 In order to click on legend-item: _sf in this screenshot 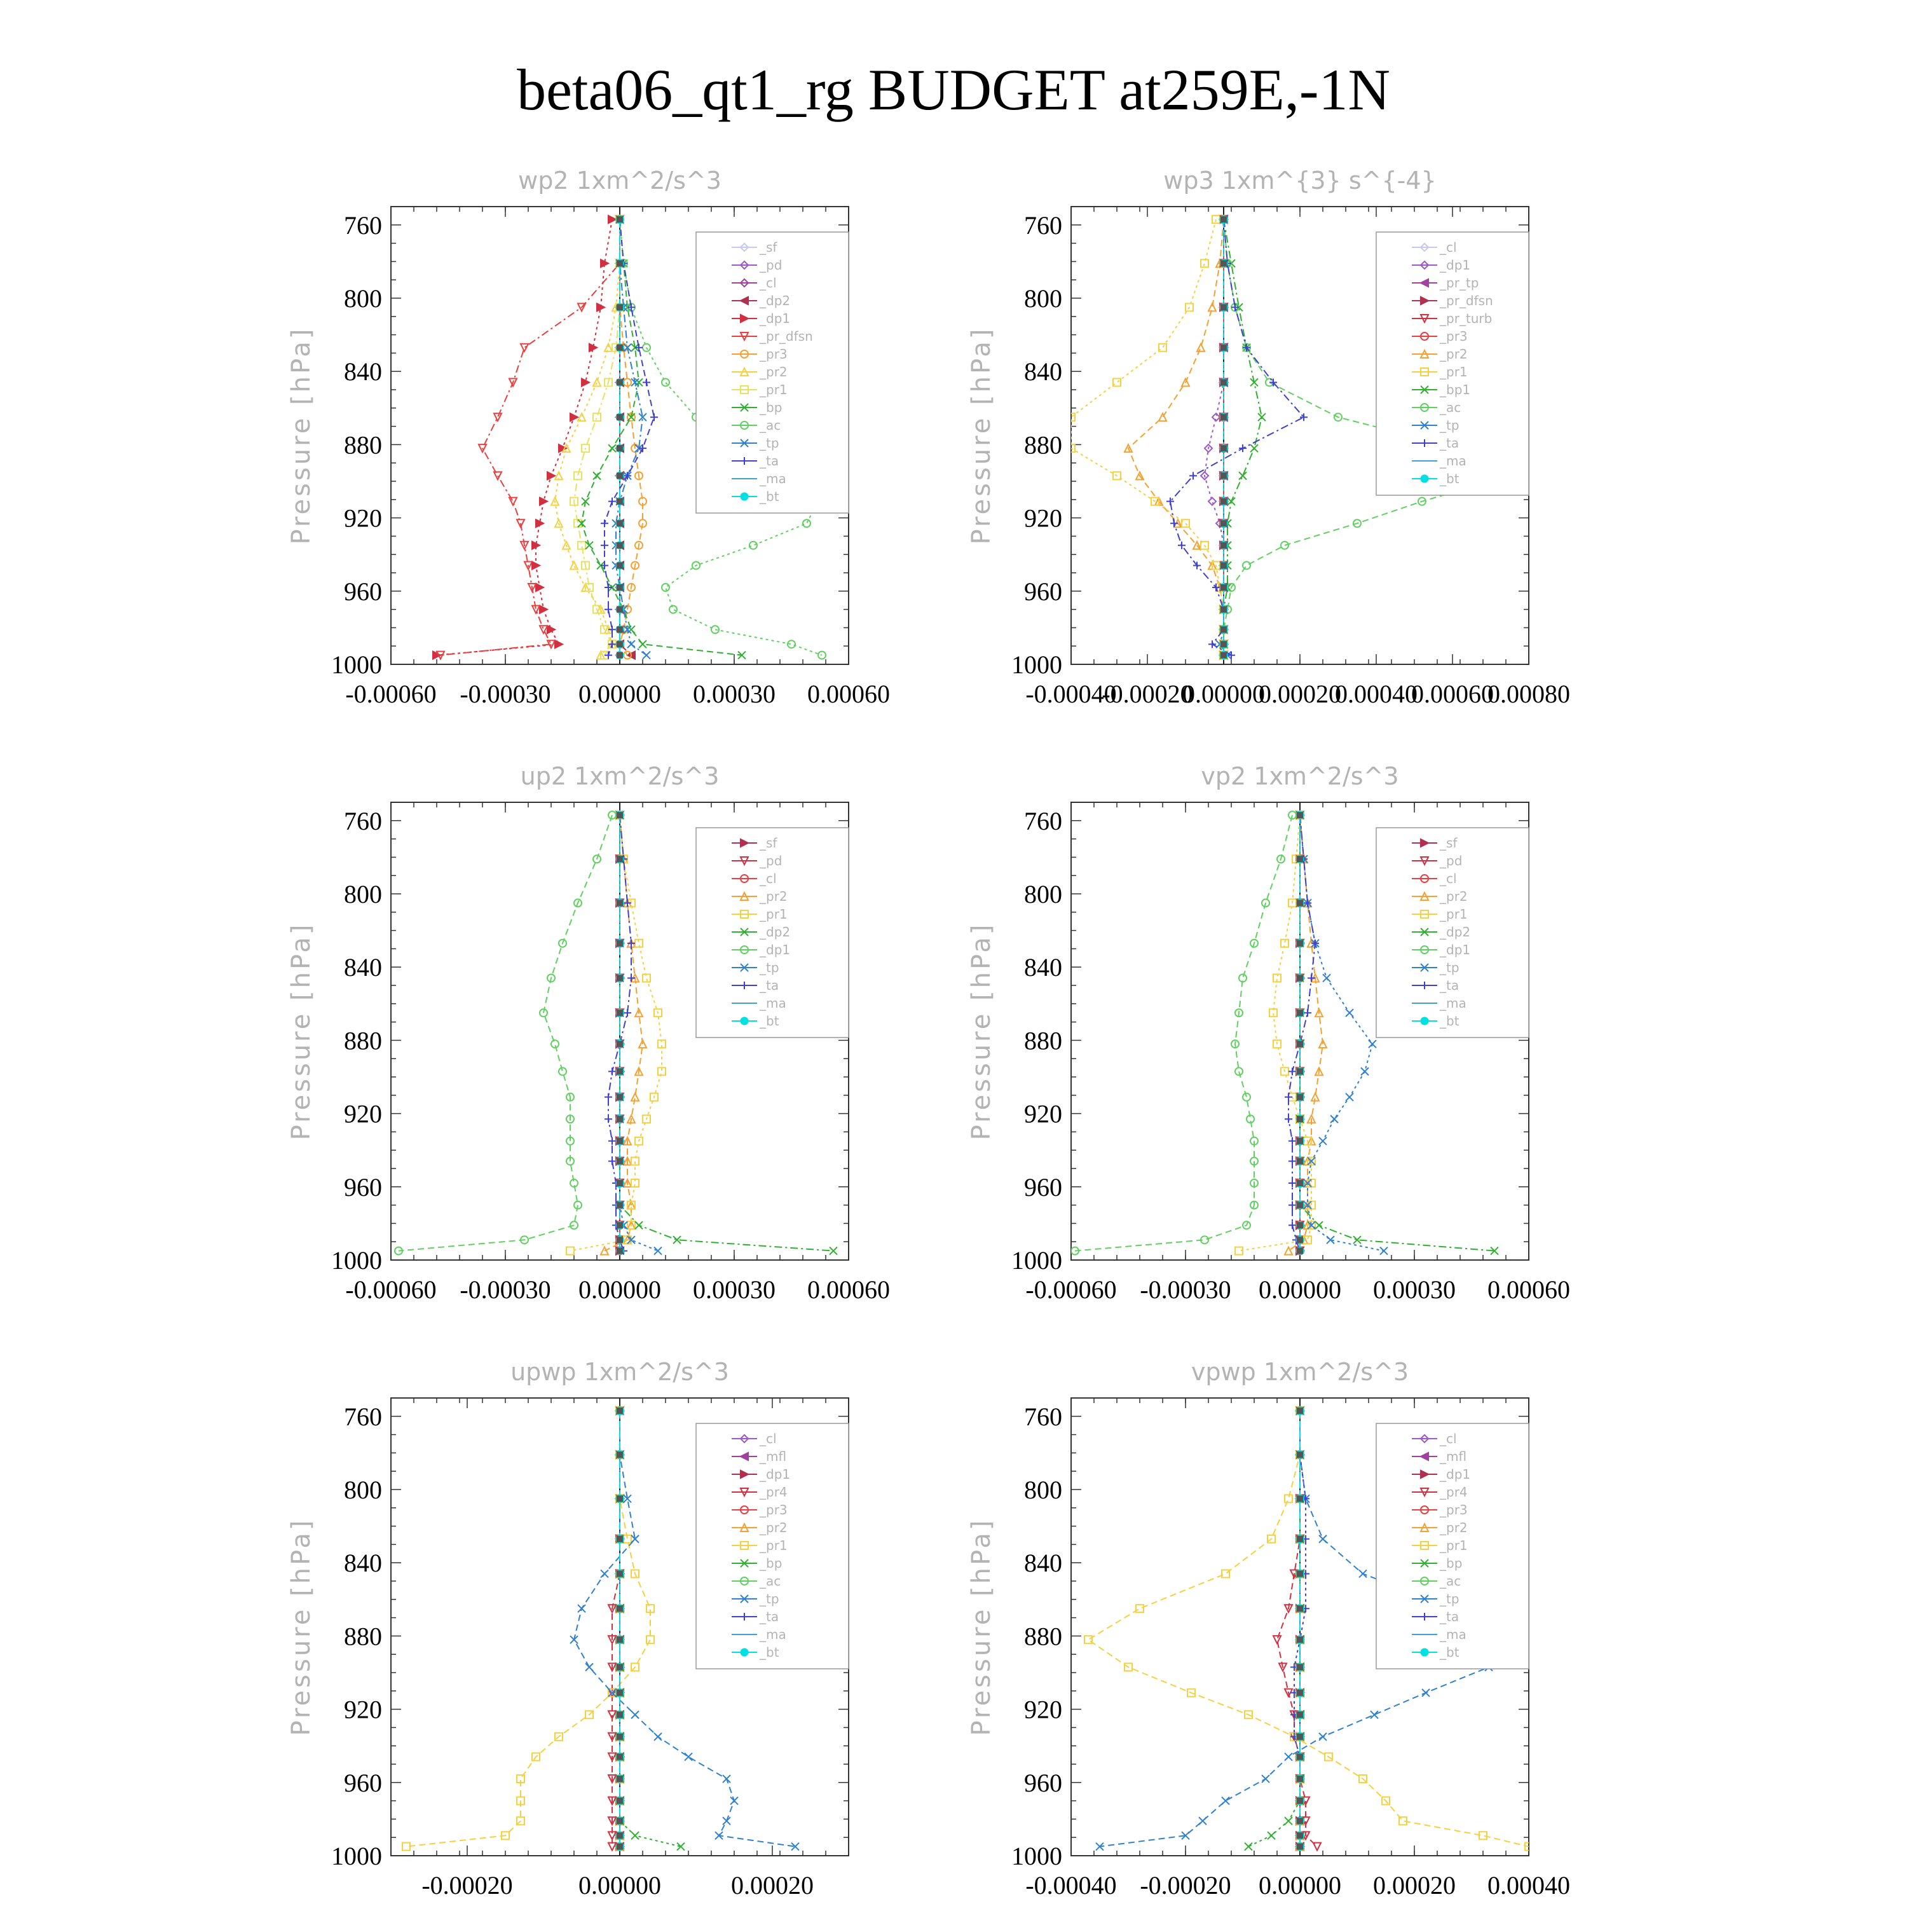, I will do `click(1435, 843)`.